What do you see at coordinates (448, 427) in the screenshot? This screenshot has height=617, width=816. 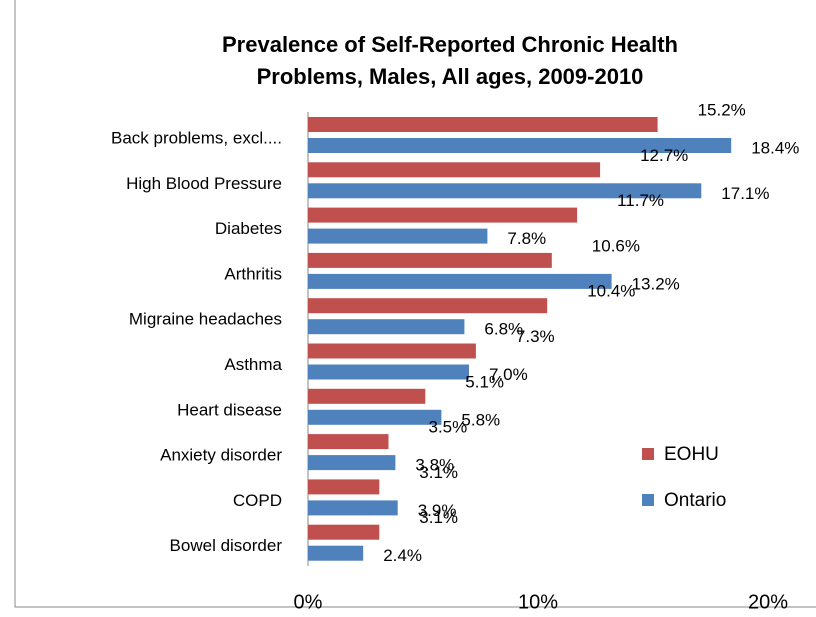 I see `data-label: 3.5%` at bounding box center [448, 427].